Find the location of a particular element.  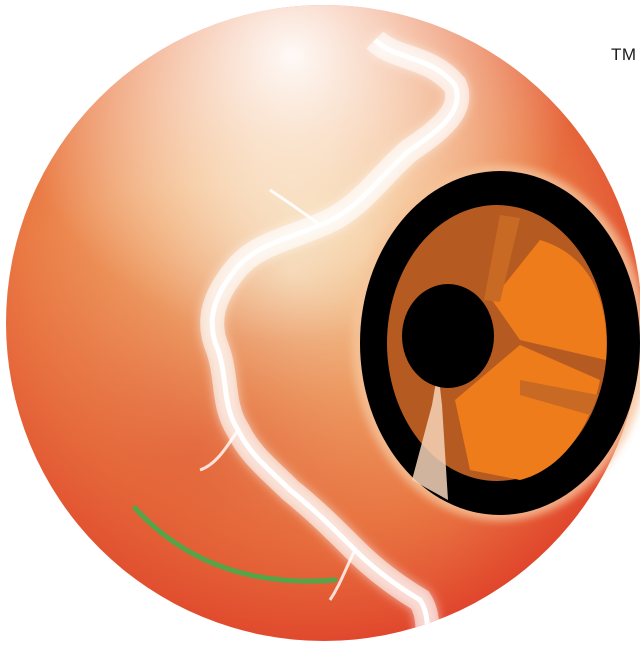

trademark-mark: TM is located at coordinates (624, 54).